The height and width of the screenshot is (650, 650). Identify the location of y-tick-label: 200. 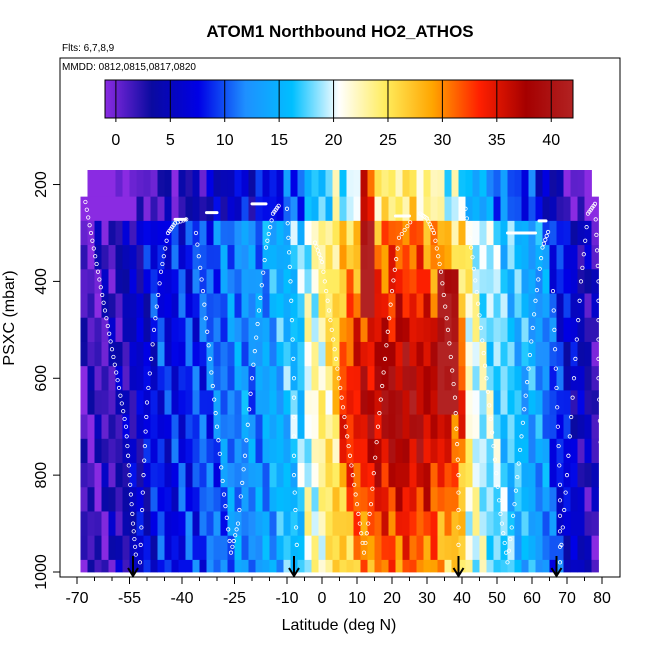
(41, 184).